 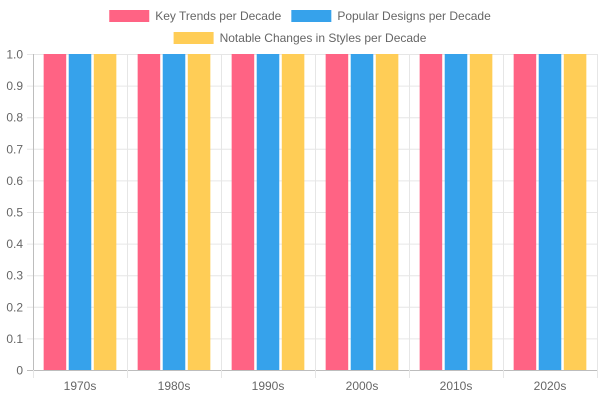 What do you see at coordinates (19, 371) in the screenshot?
I see `y-tick-label: 0` at bounding box center [19, 371].